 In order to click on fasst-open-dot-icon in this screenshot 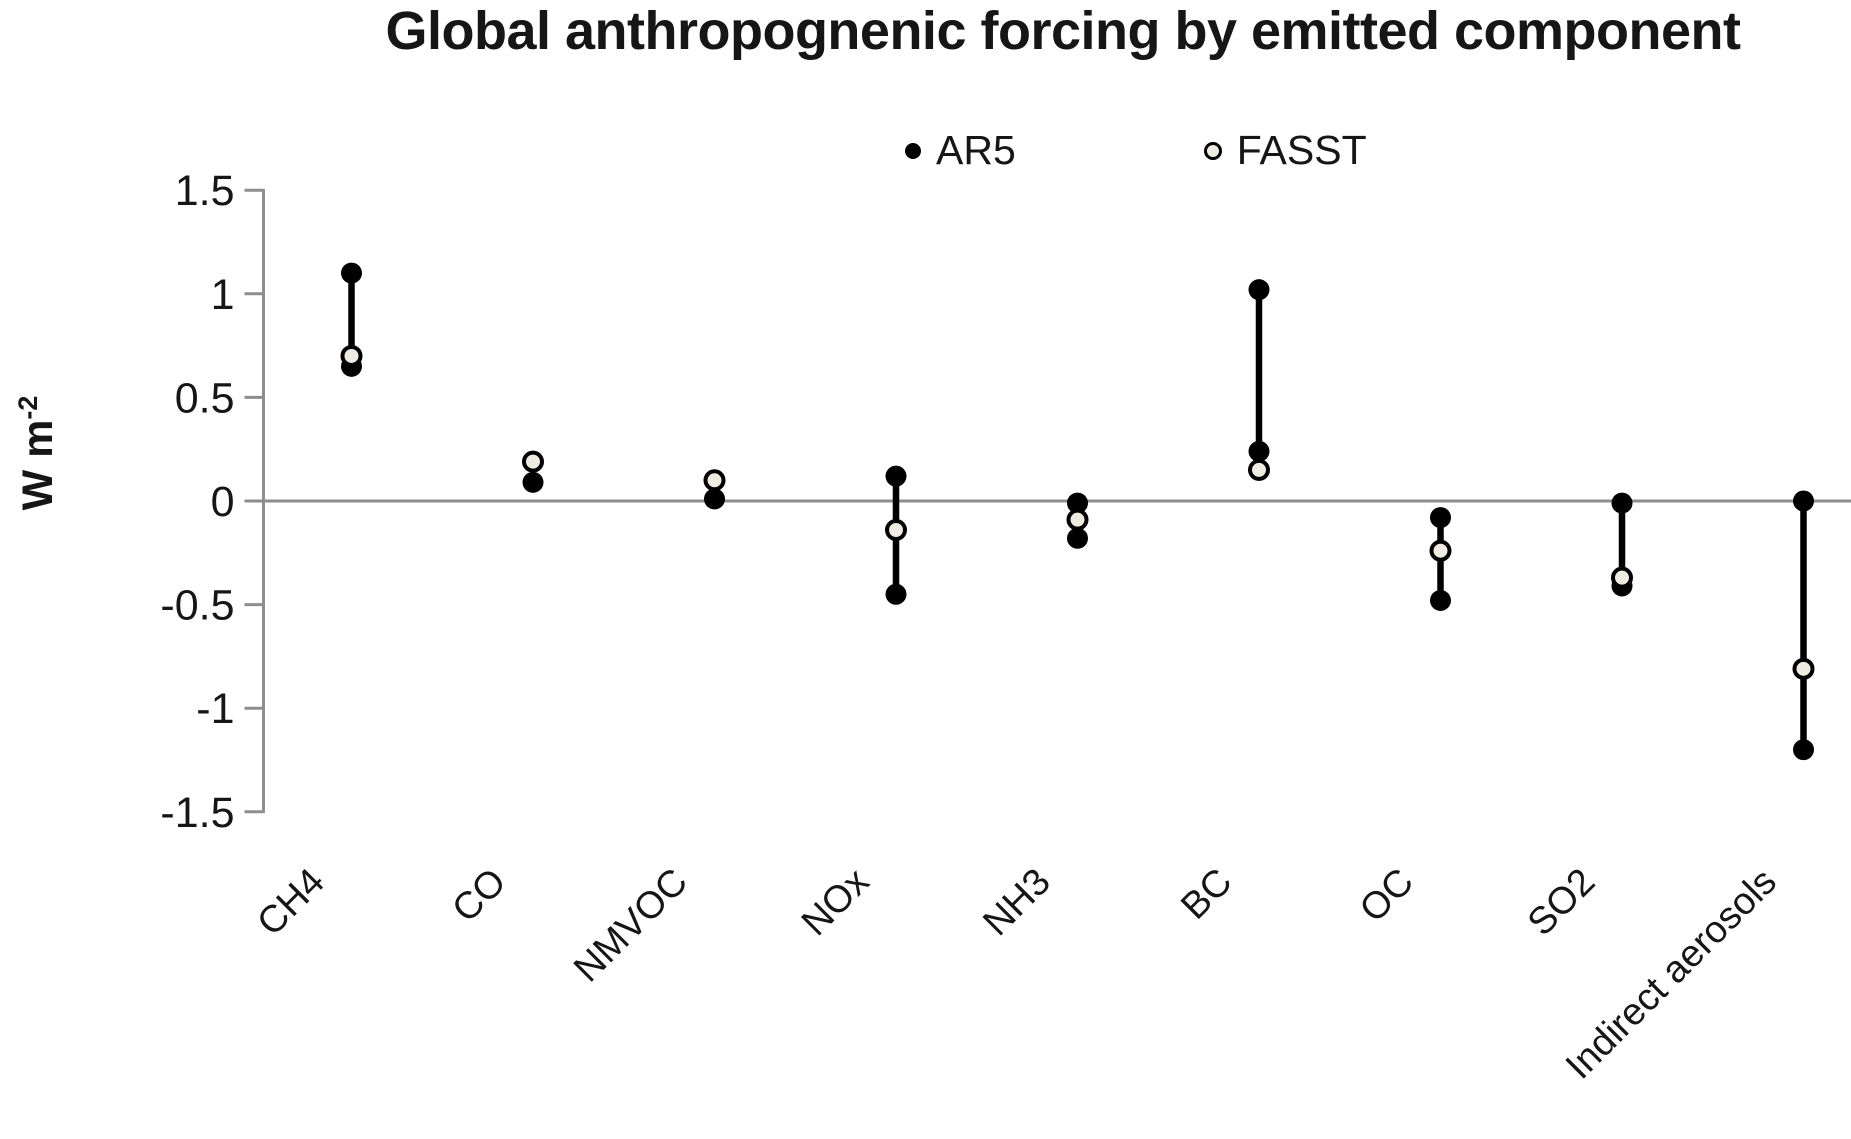, I will do `click(1212, 150)`.